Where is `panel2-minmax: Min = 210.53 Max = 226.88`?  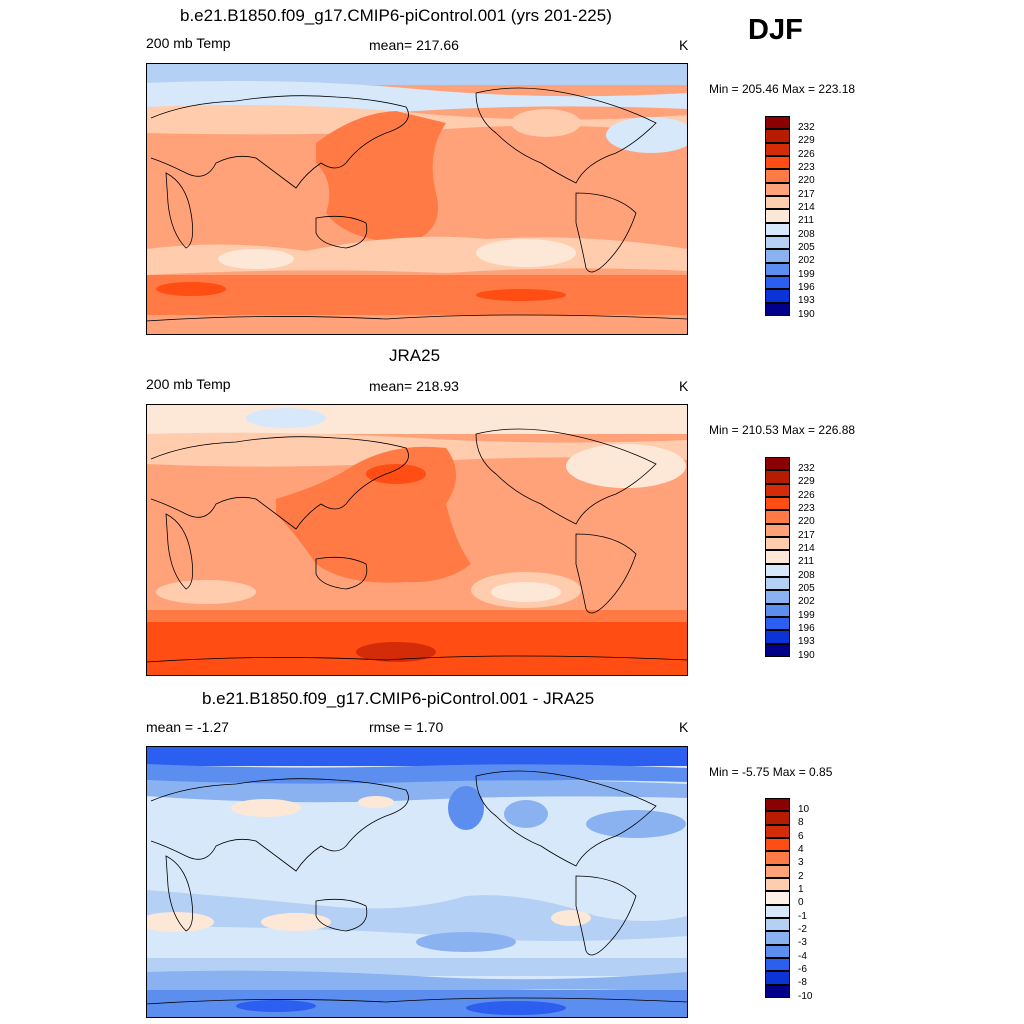
panel2-minmax: Min = 210.53 Max = 226.88 is located at coordinates (782, 430).